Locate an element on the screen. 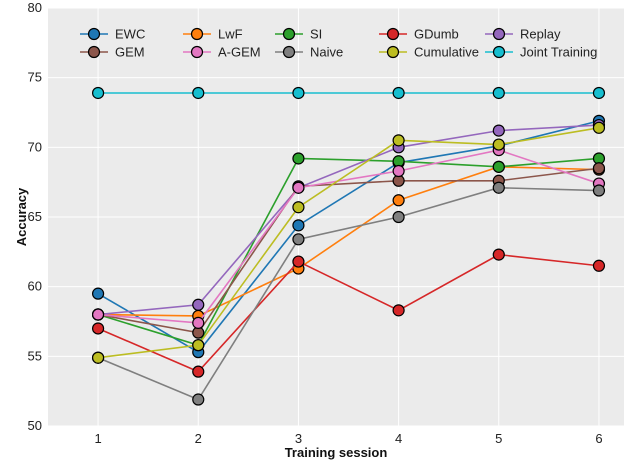 This screenshot has height=464, width=632. y-tick-label: 55 is located at coordinates (35, 355).